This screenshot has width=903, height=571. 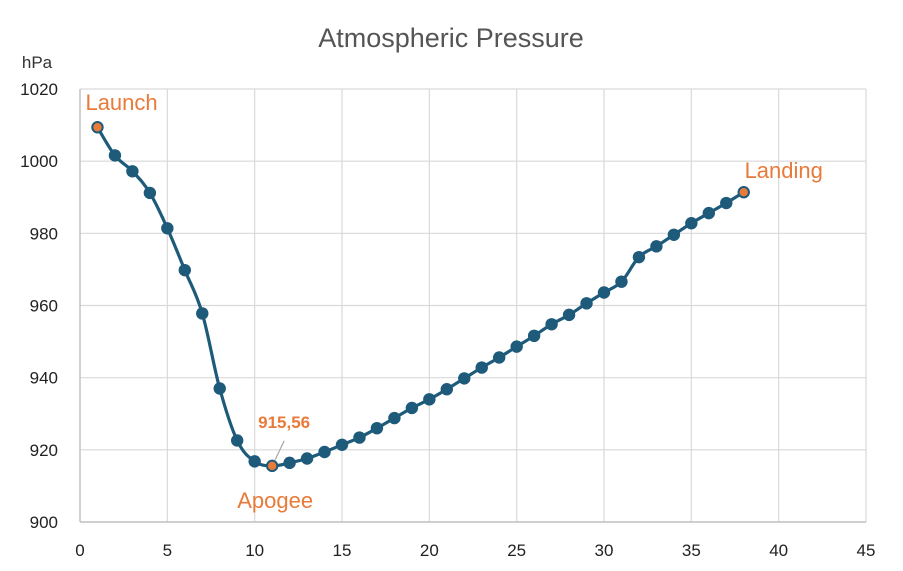 What do you see at coordinates (784, 170) in the screenshot?
I see `annotation-label: Landing` at bounding box center [784, 170].